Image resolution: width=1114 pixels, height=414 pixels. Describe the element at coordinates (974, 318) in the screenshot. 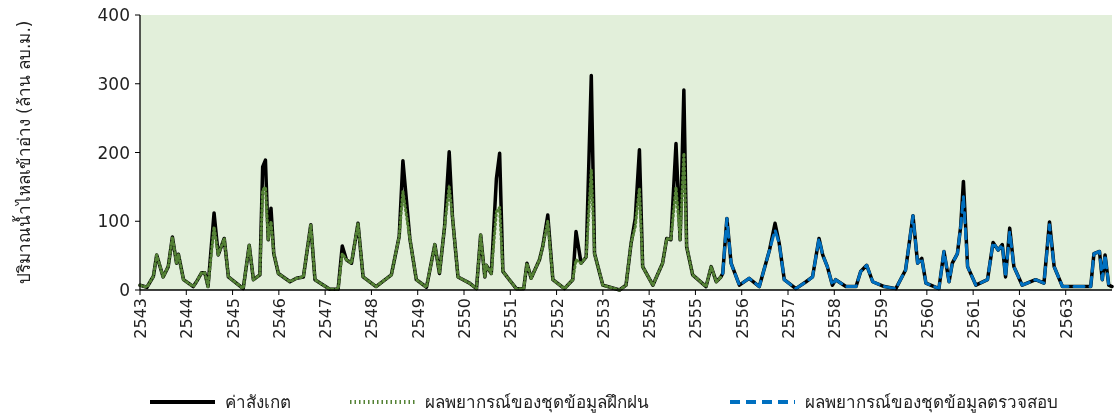

I see `x-tick-label: 2561` at that location.